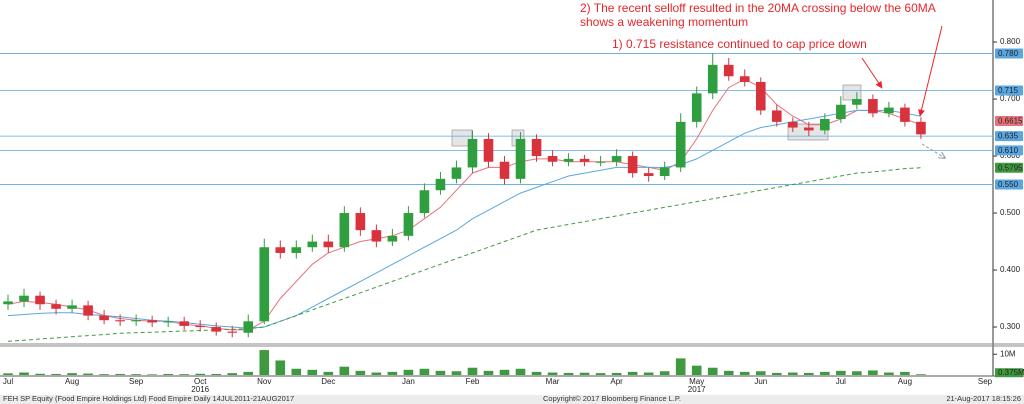 The width and height of the screenshot is (1024, 404). Describe the element at coordinates (1010, 326) in the screenshot. I see `y-tick-label: 0.300` at that location.